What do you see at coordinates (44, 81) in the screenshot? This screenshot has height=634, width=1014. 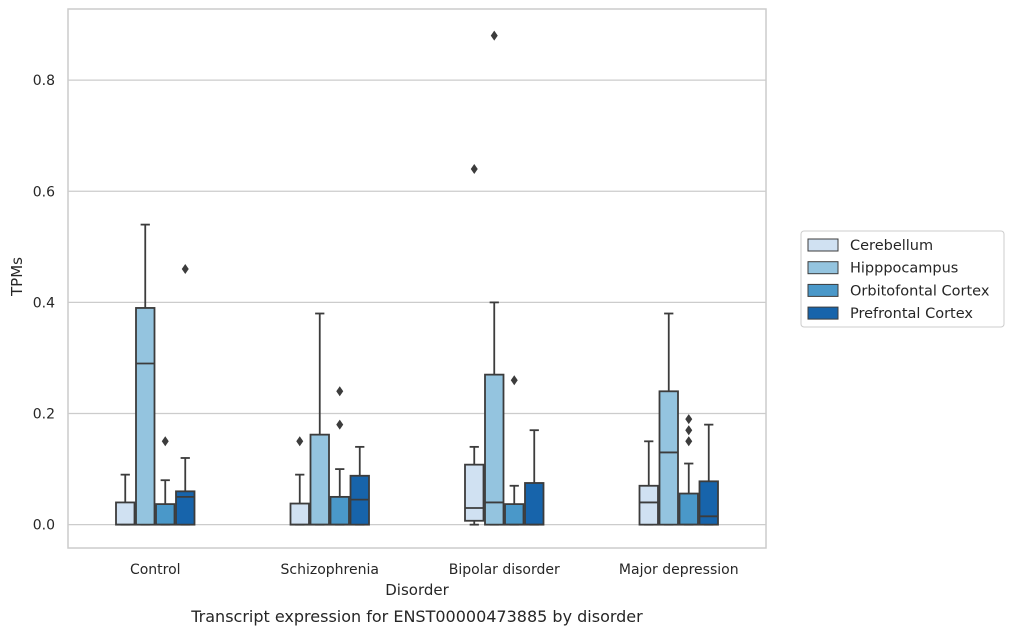 I see `y-tick-label: 0.8` at bounding box center [44, 81].